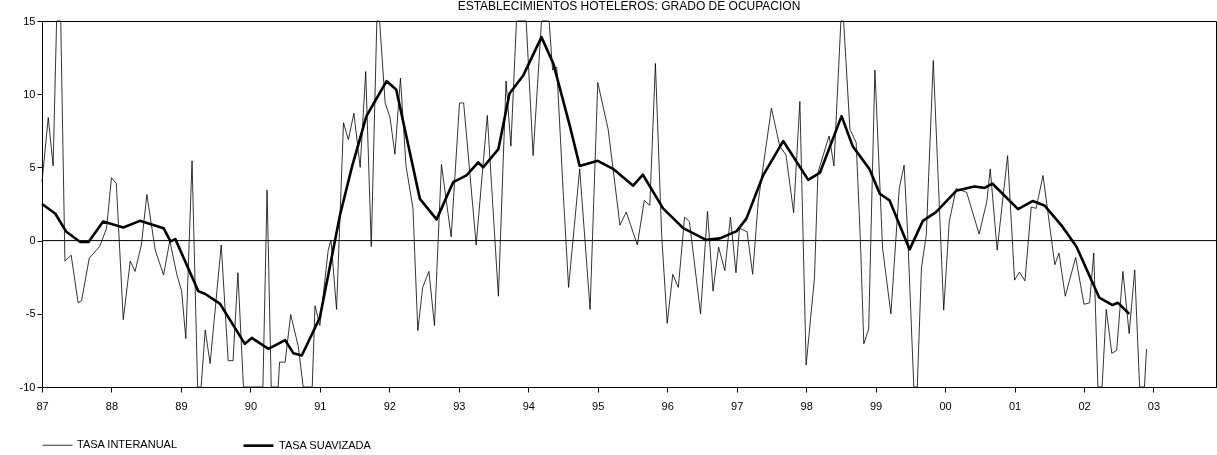 This screenshot has width=1217, height=455. What do you see at coordinates (32, 166) in the screenshot?
I see `y-tick-label: 5` at bounding box center [32, 166].